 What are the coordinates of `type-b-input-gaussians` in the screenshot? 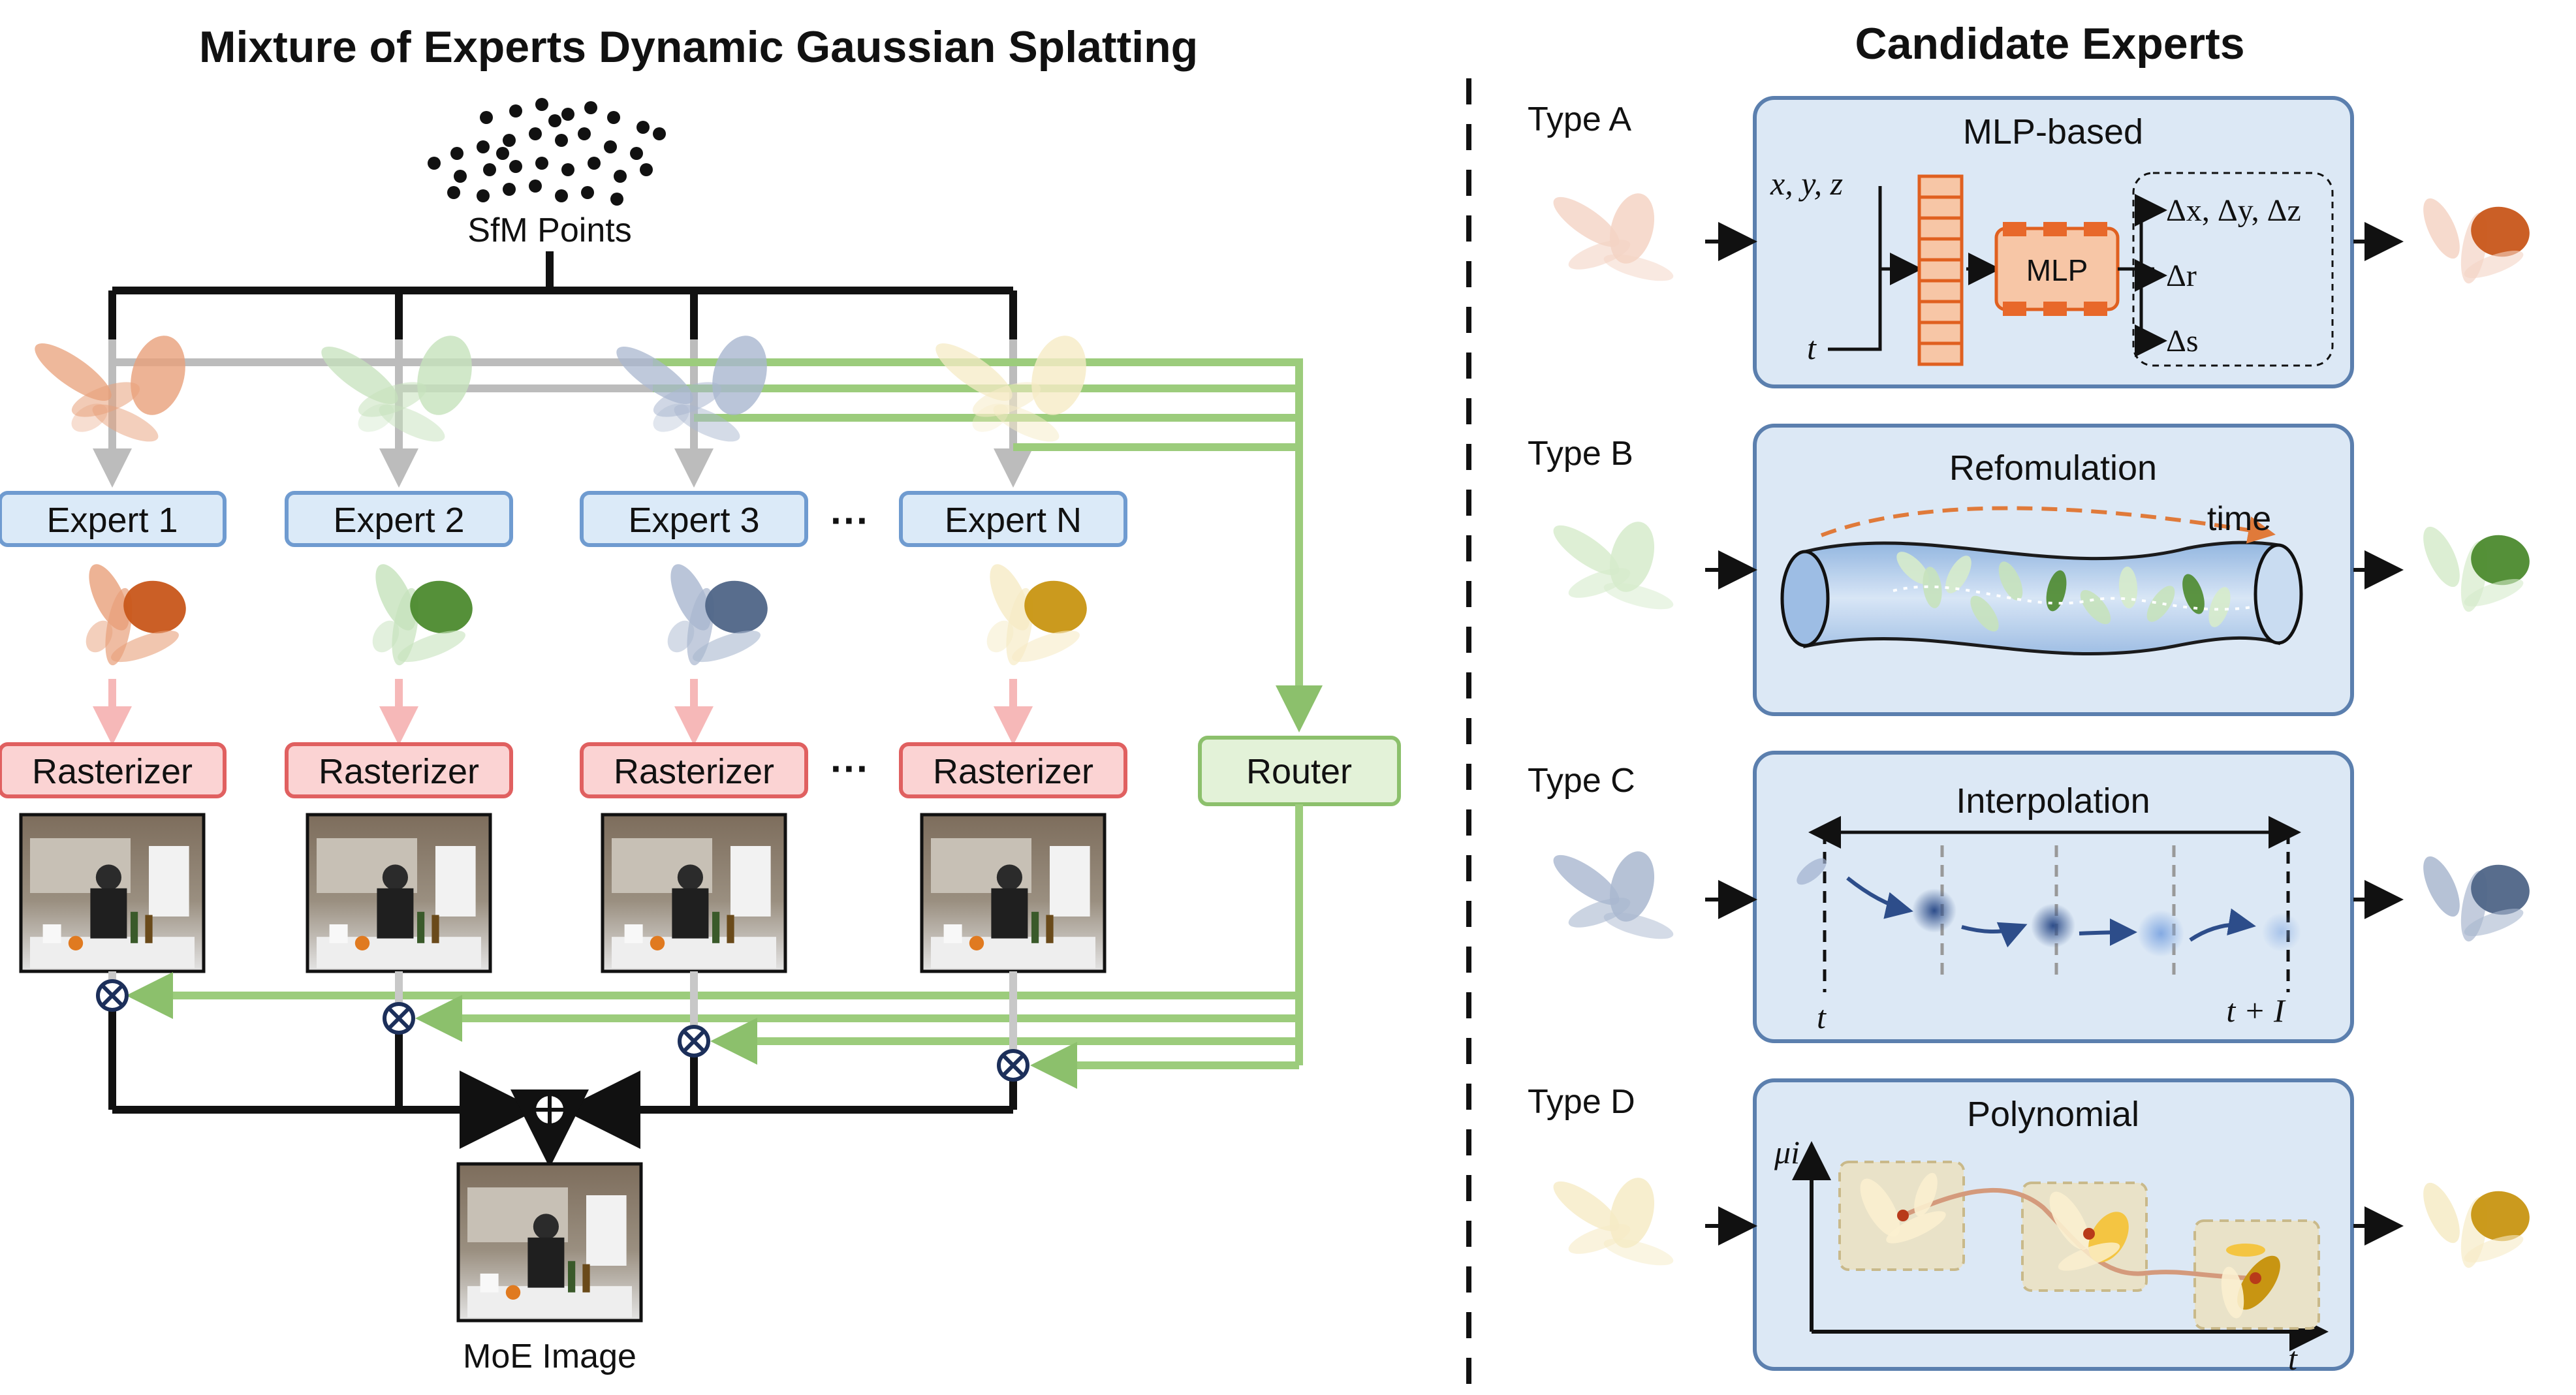 It's located at (1611, 566).